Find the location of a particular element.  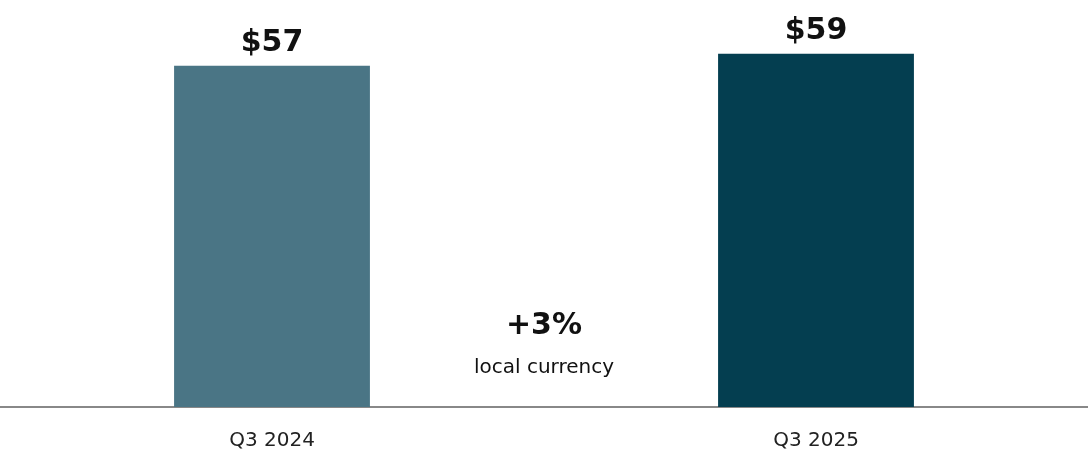

annotation: local currency is located at coordinates (544, 366).